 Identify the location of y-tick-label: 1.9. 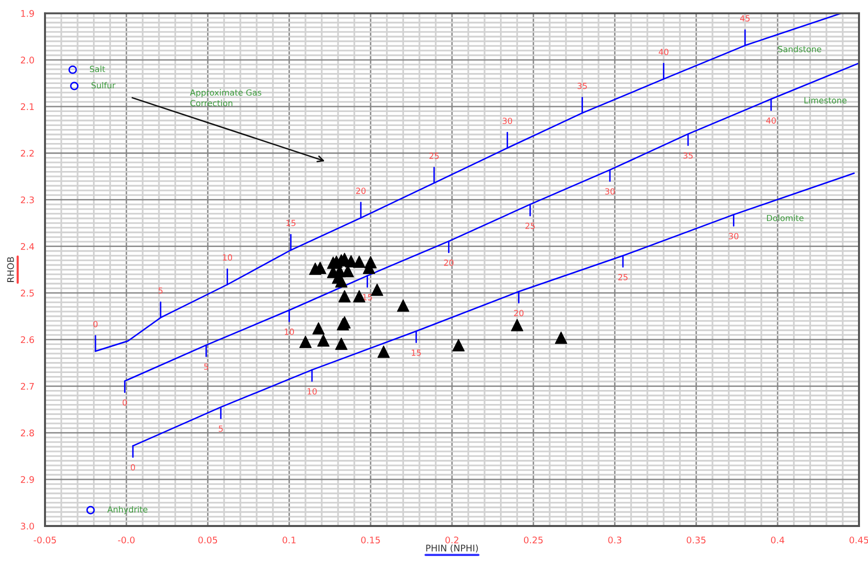
(27, 13).